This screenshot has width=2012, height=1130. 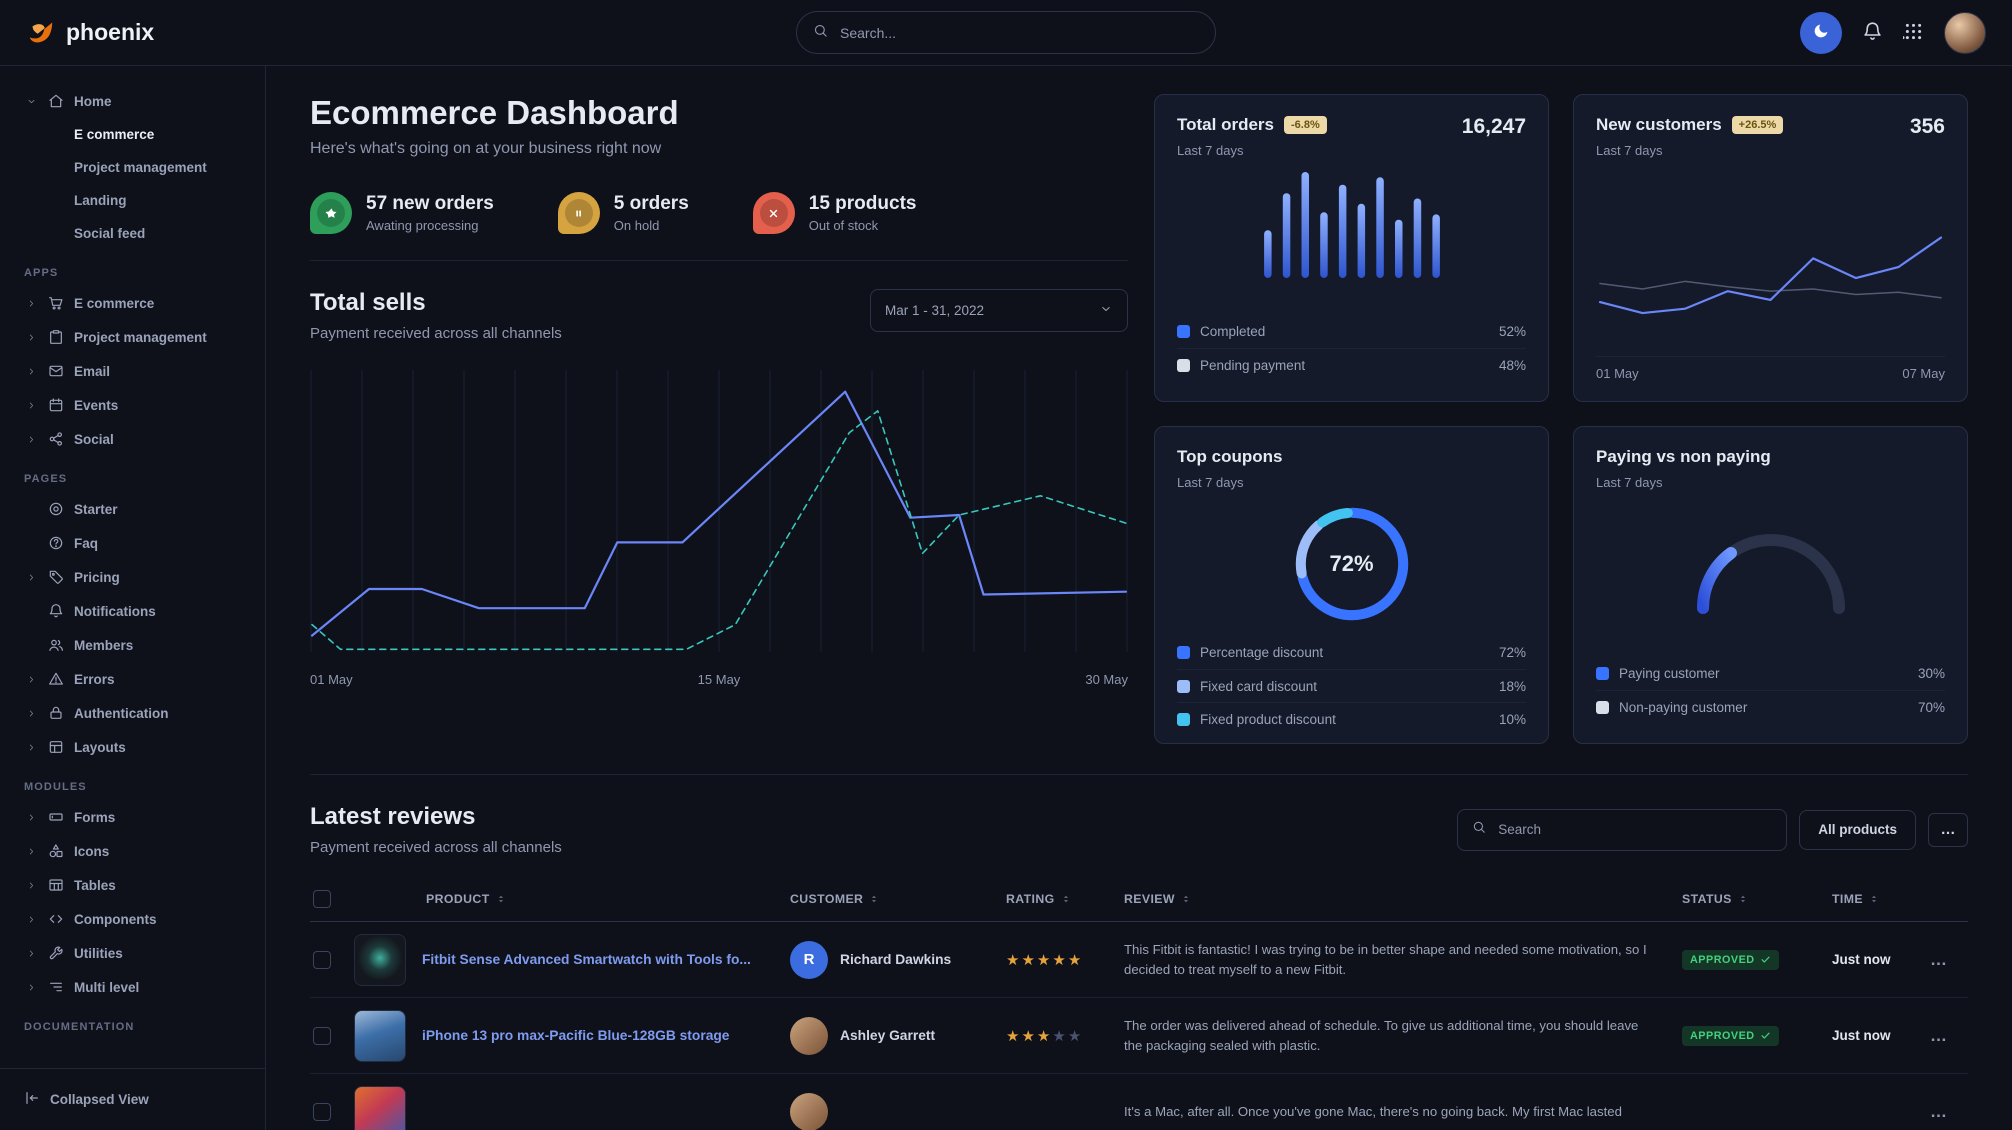 What do you see at coordinates (1403, 899) in the screenshot?
I see `column-header-review: REVIEW` at bounding box center [1403, 899].